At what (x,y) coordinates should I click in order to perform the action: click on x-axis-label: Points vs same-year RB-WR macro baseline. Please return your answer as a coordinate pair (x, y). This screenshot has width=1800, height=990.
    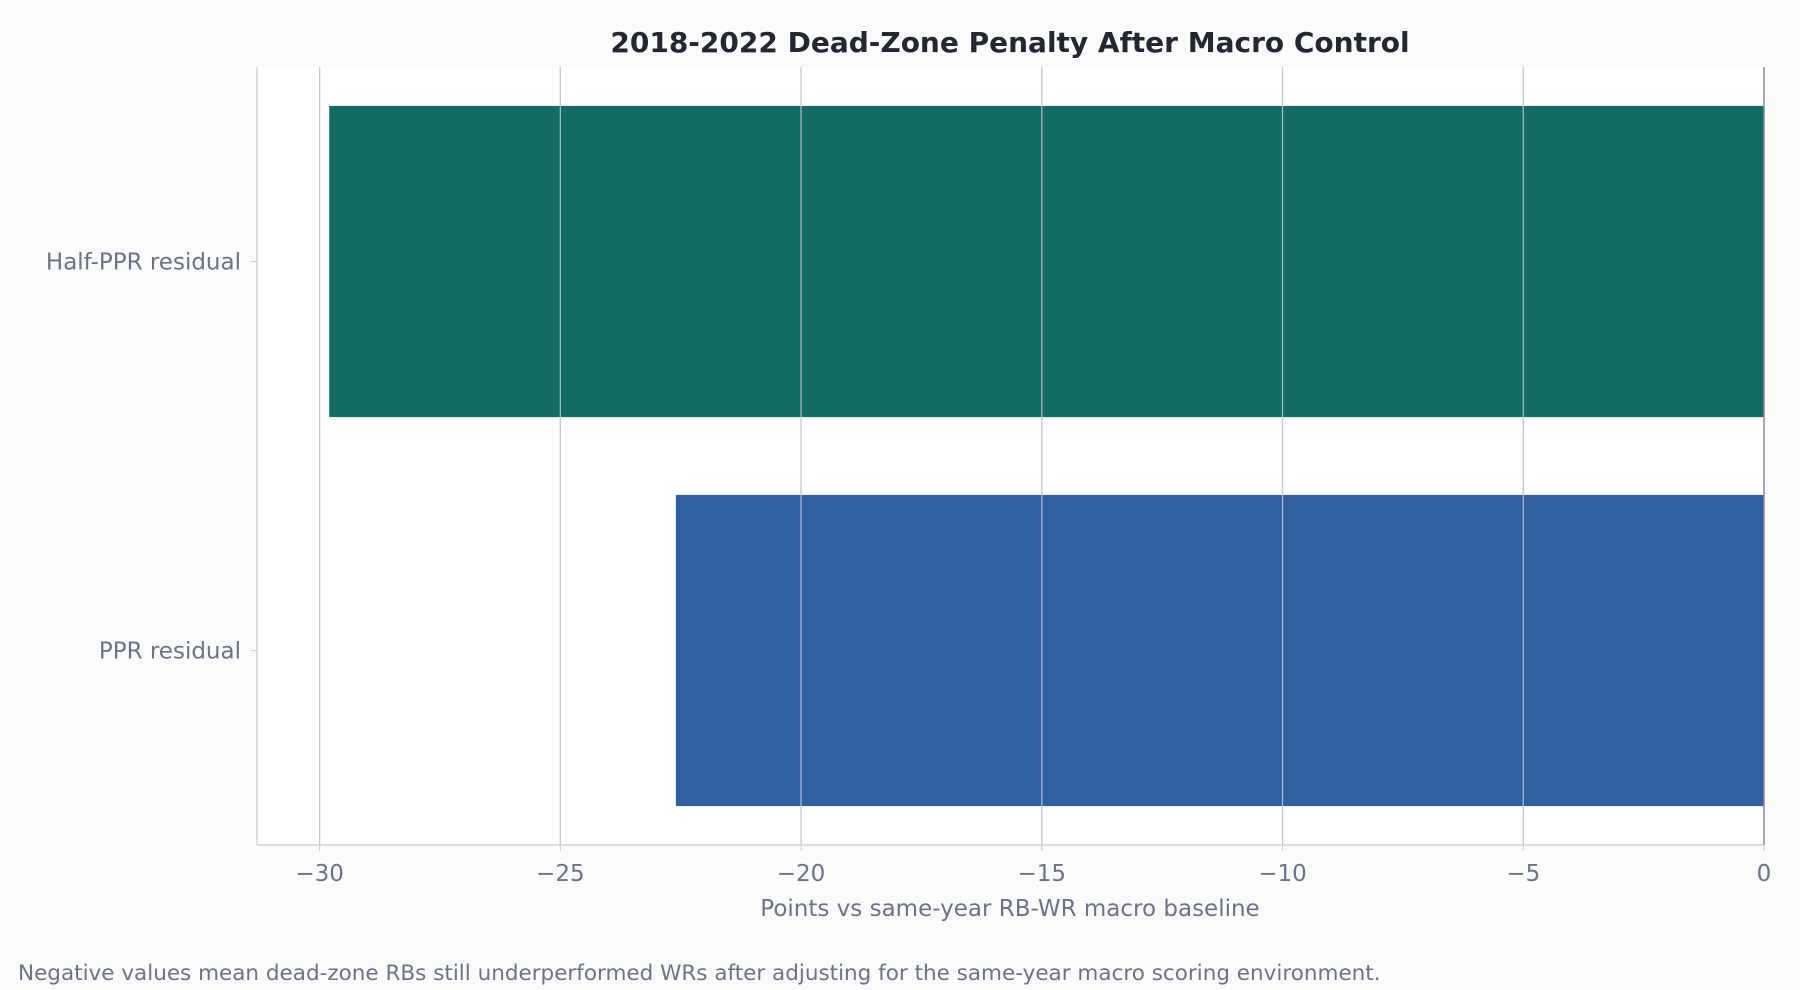
    Looking at the image, I should click on (1009, 909).